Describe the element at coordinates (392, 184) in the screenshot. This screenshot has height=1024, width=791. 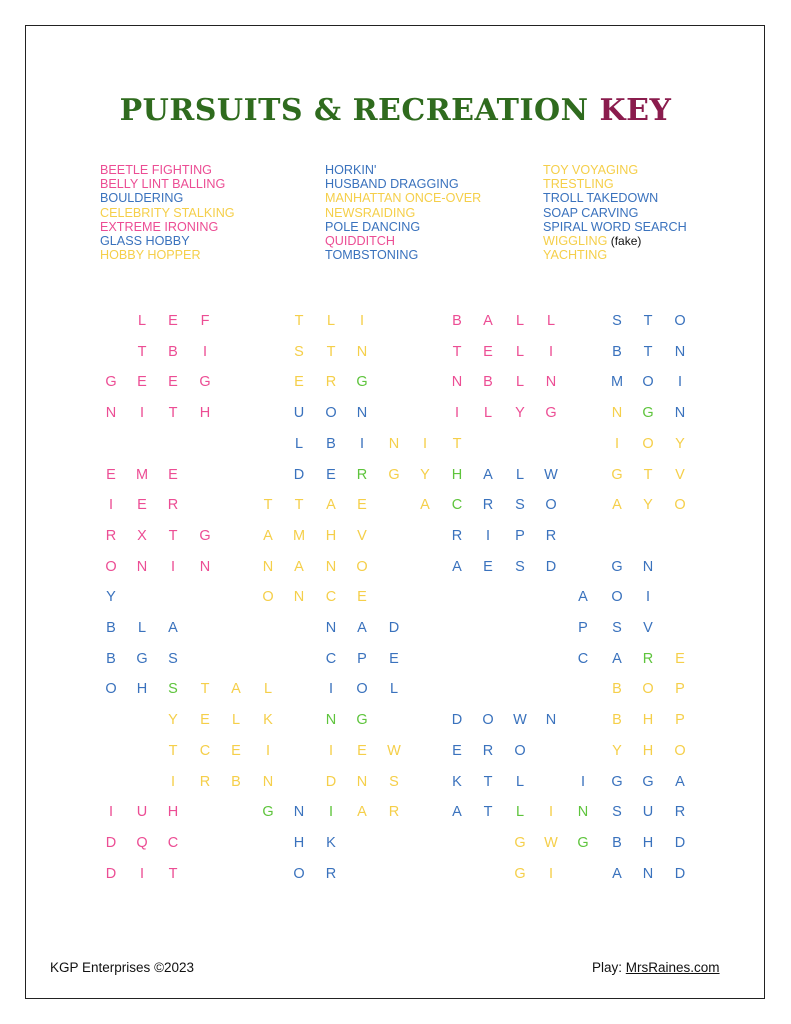
I see `word-text: HUSBAND DRAGGING` at that location.